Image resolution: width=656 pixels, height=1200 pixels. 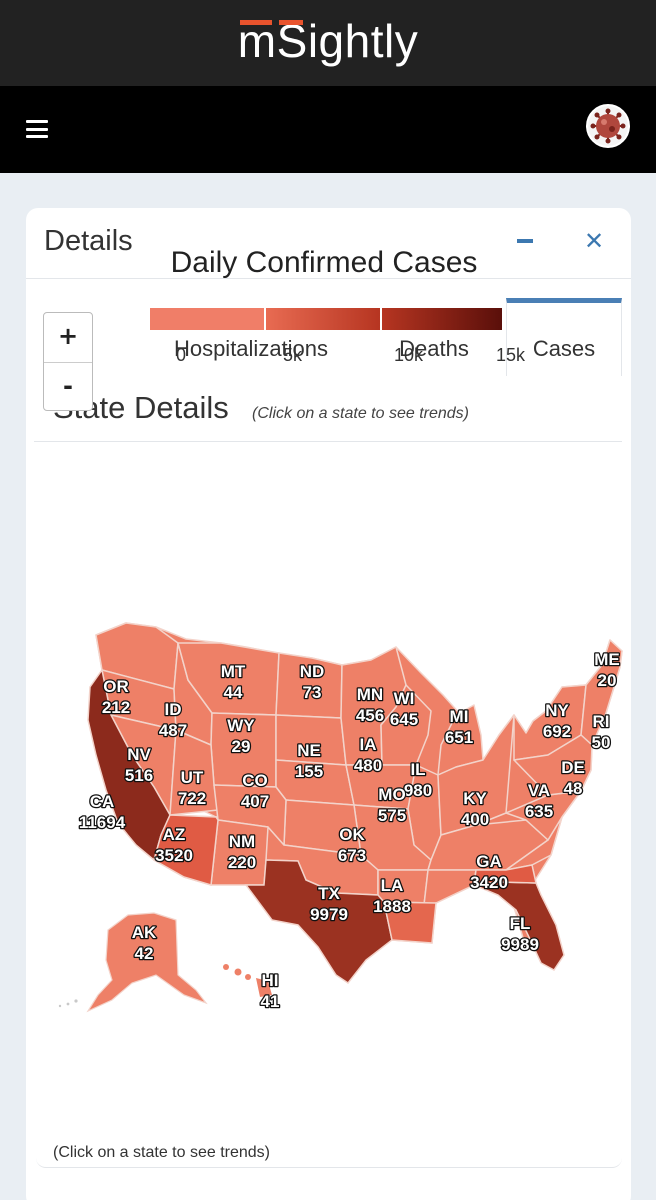 What do you see at coordinates (293, 355) in the screenshot?
I see `legend-tick-5k: 5k` at bounding box center [293, 355].